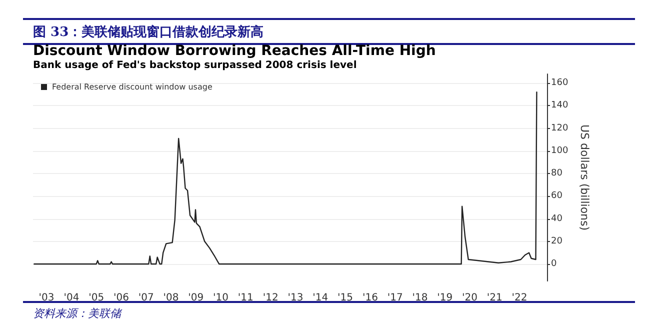 This screenshot has width=658, height=328. What do you see at coordinates (557, 173) in the screenshot?
I see `y-tick-label: 80` at bounding box center [557, 173].